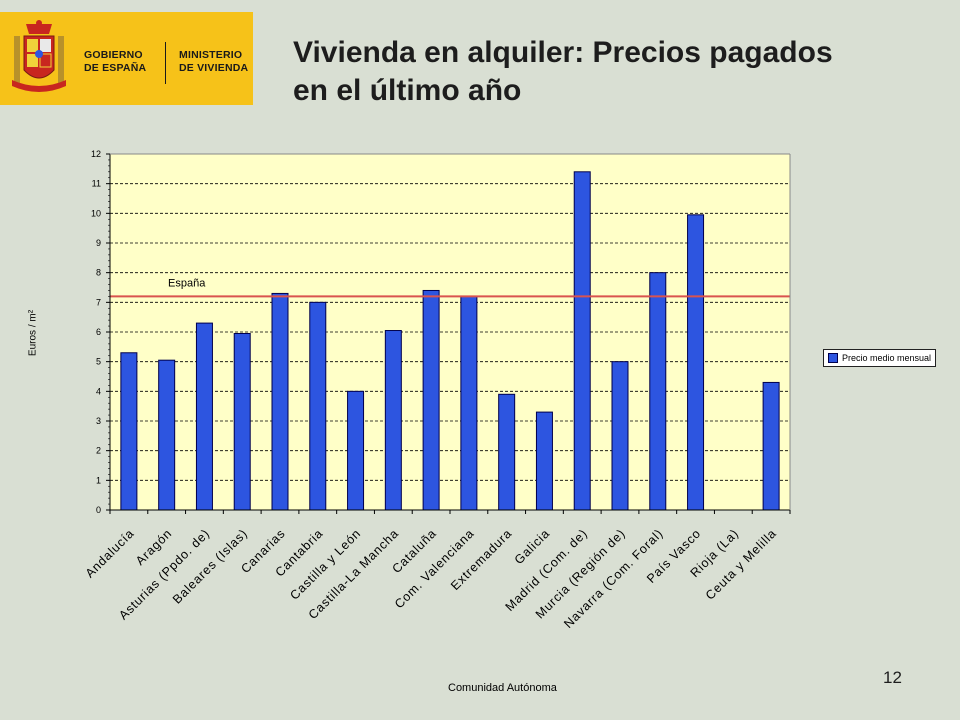 The image size is (960, 720). I want to click on x-axis-label: Comunidad Autónoma, so click(502, 688).